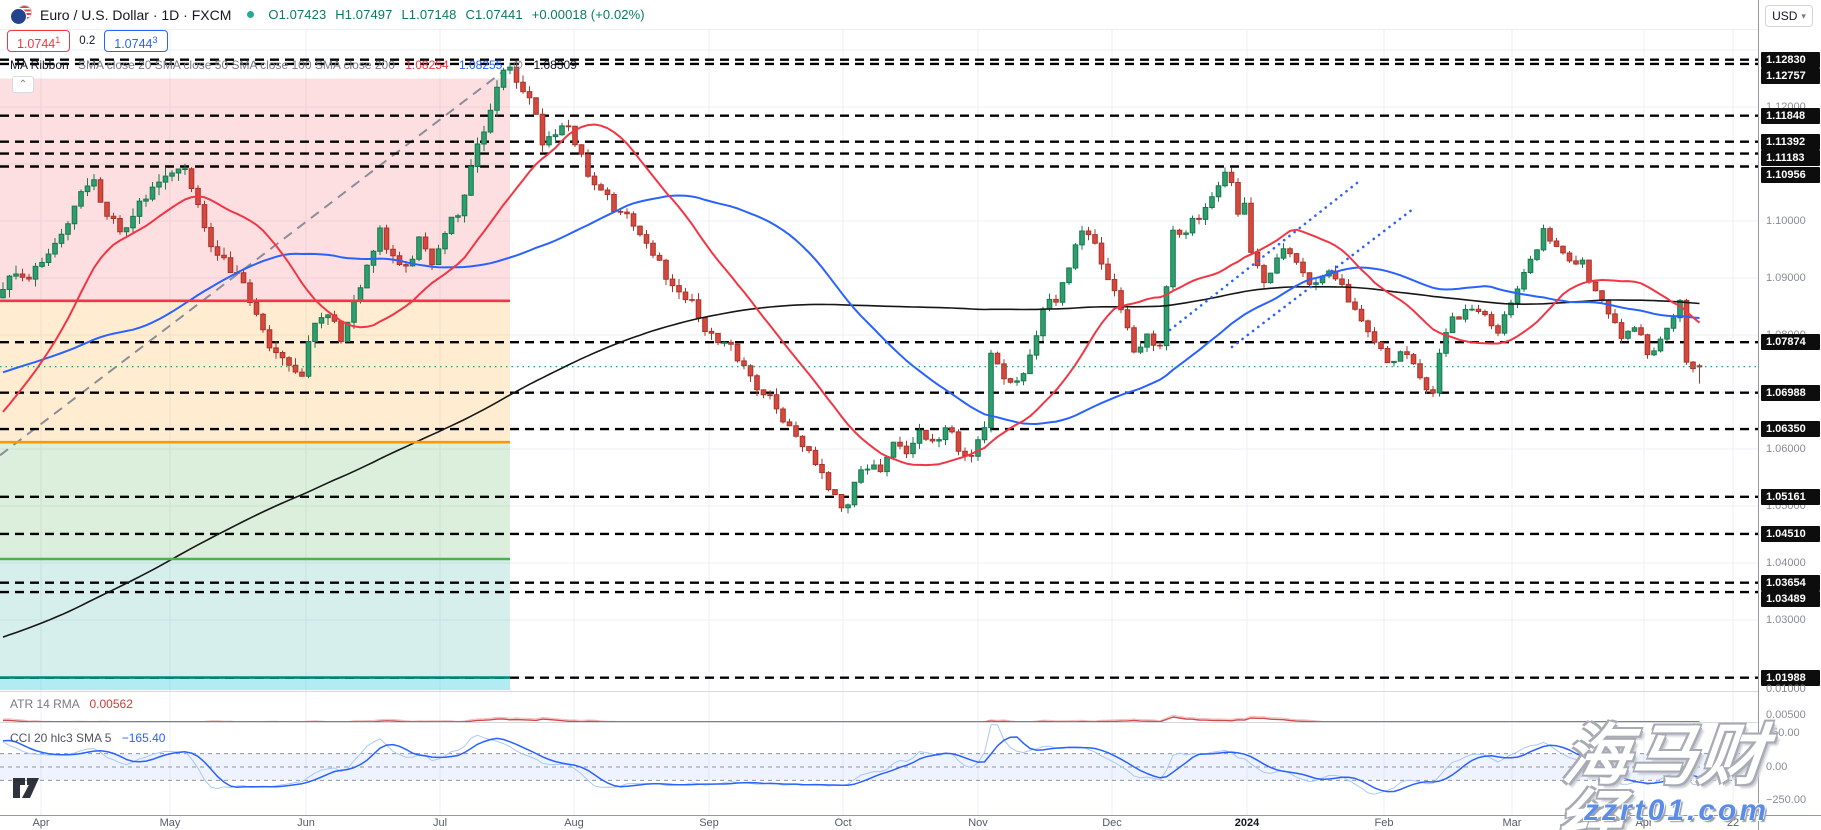 Image resolution: width=1821 pixels, height=830 pixels. Describe the element at coordinates (1786, 221) in the screenshot. I see `price-grid-label: 1.10000` at that location.